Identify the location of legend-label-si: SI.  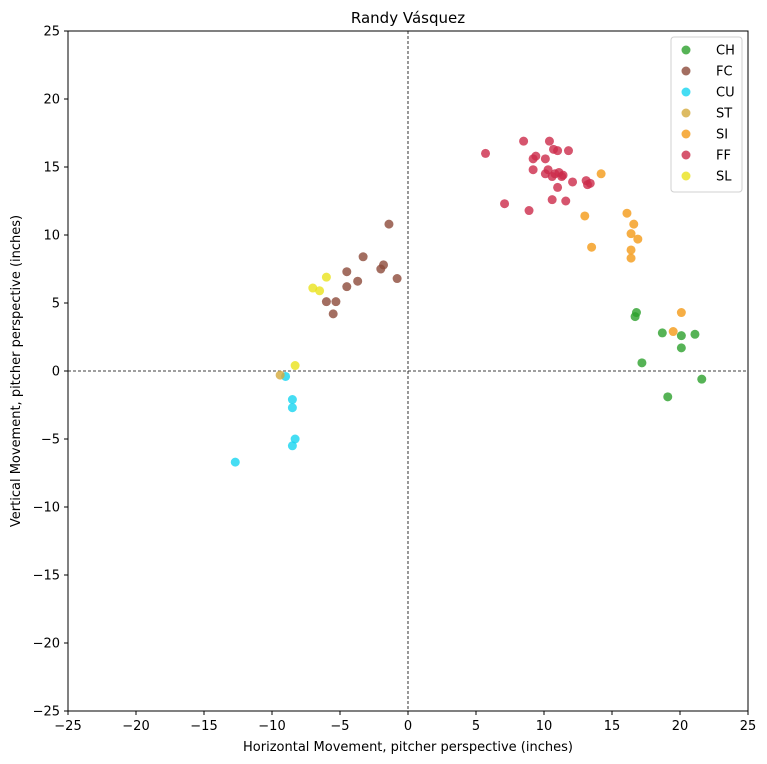
(722, 135).